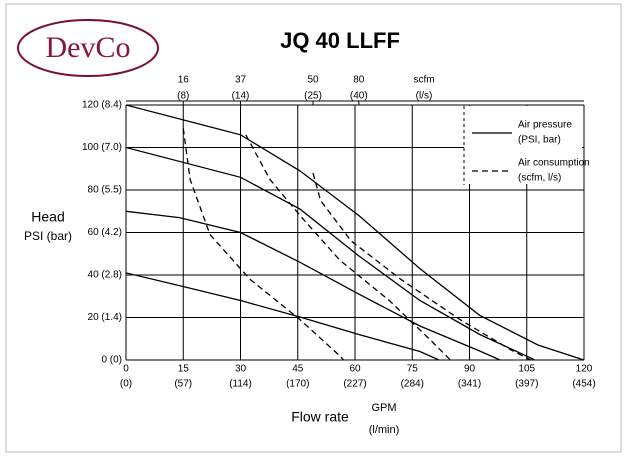 The width and height of the screenshot is (629, 459). What do you see at coordinates (241, 96) in the screenshot?
I see `x2-tick-label-secondary: (14)` at bounding box center [241, 96].